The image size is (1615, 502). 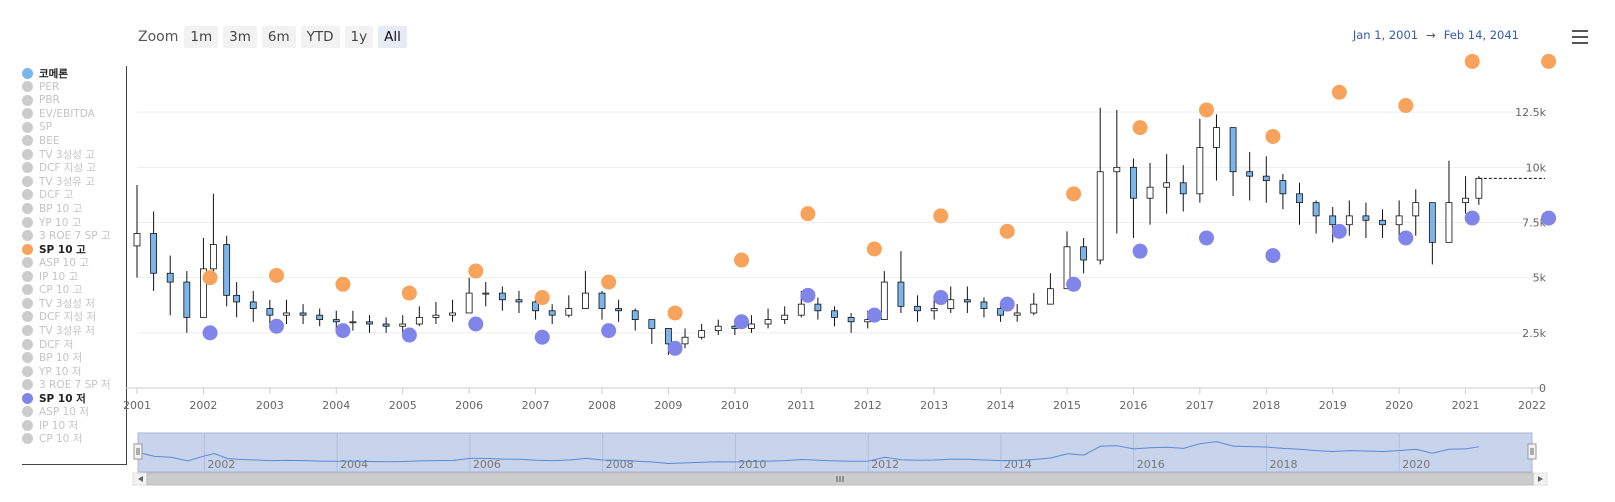 I want to click on x-tick-label: 2011, so click(x=801, y=405).